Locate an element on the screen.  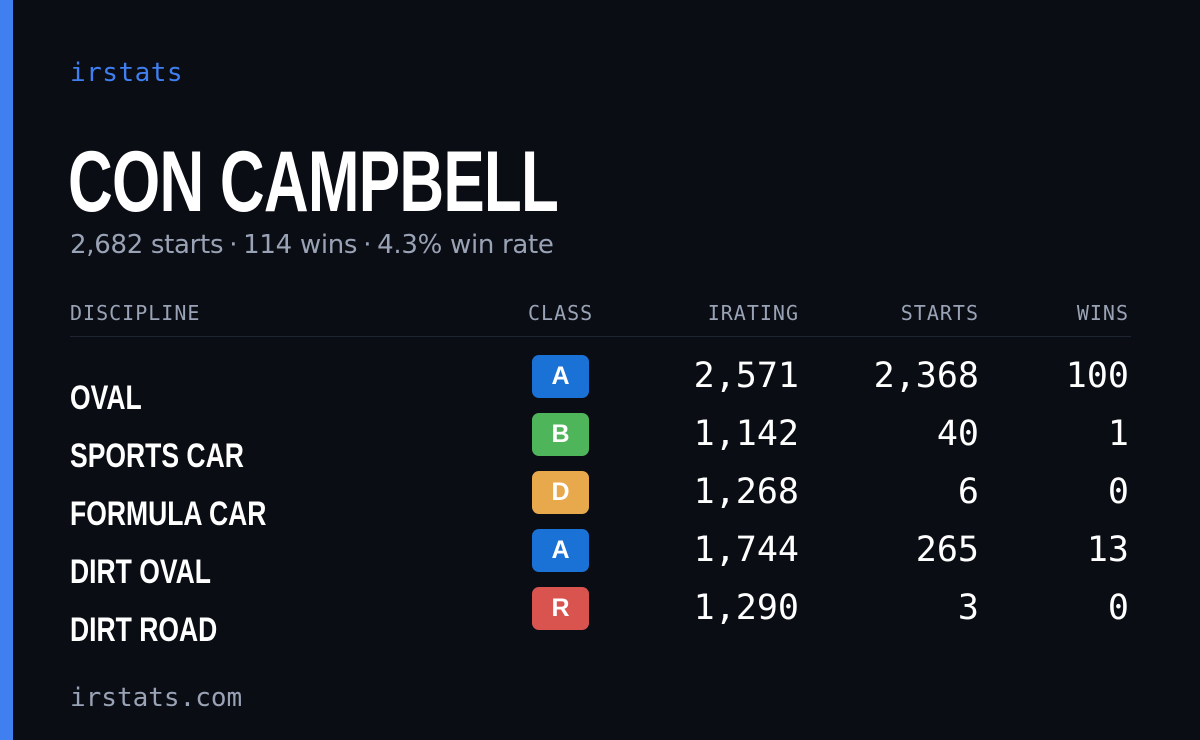
table-row: FORMULA CAR D 1,268 6 0 is located at coordinates (600, 499).